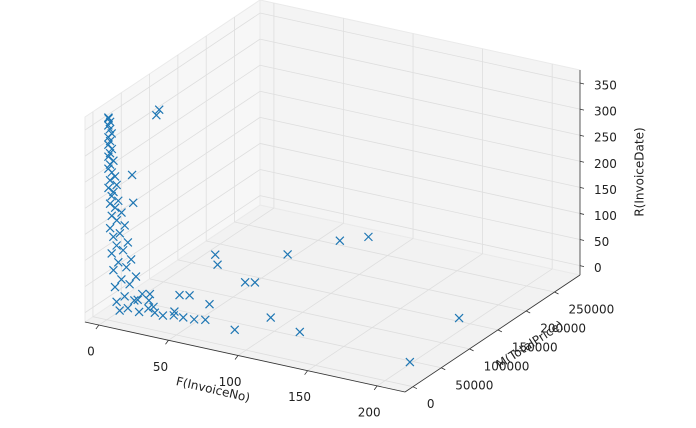 The image size is (696, 428). What do you see at coordinates (91, 352) in the screenshot?
I see `x-tick-label: 0` at bounding box center [91, 352].